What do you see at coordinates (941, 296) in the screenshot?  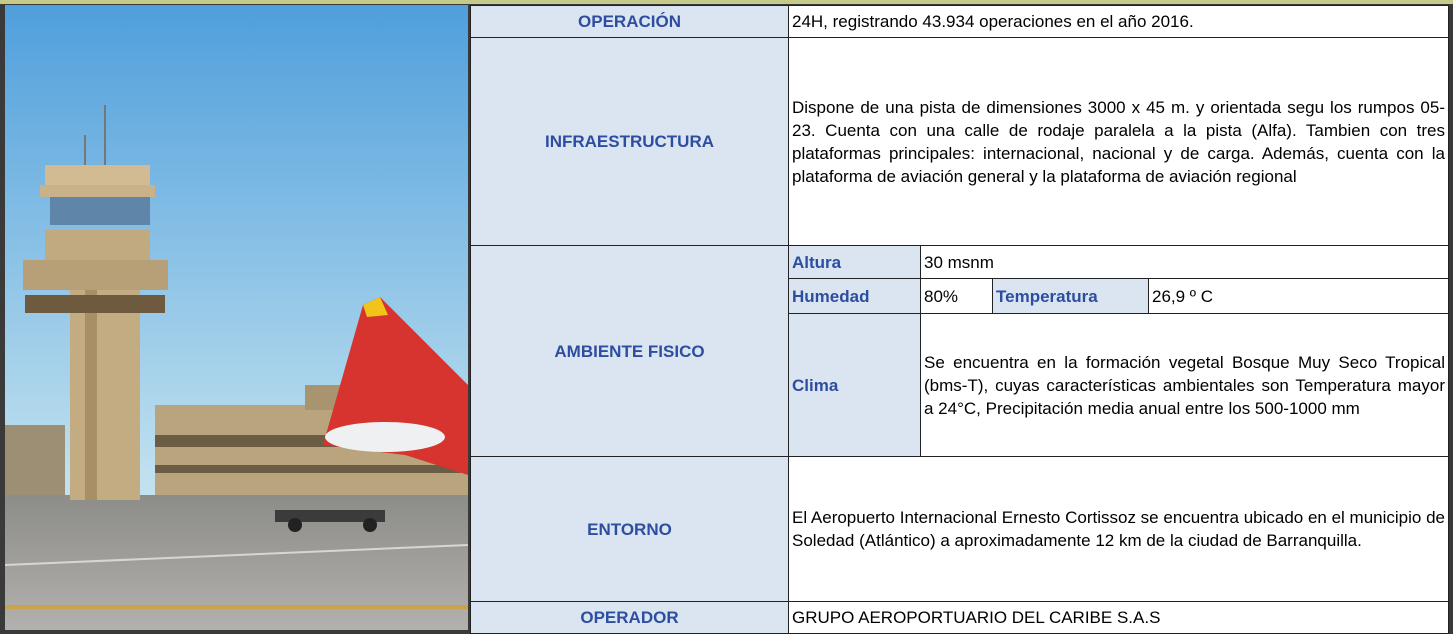 I see `sub-value: 80%` at bounding box center [941, 296].